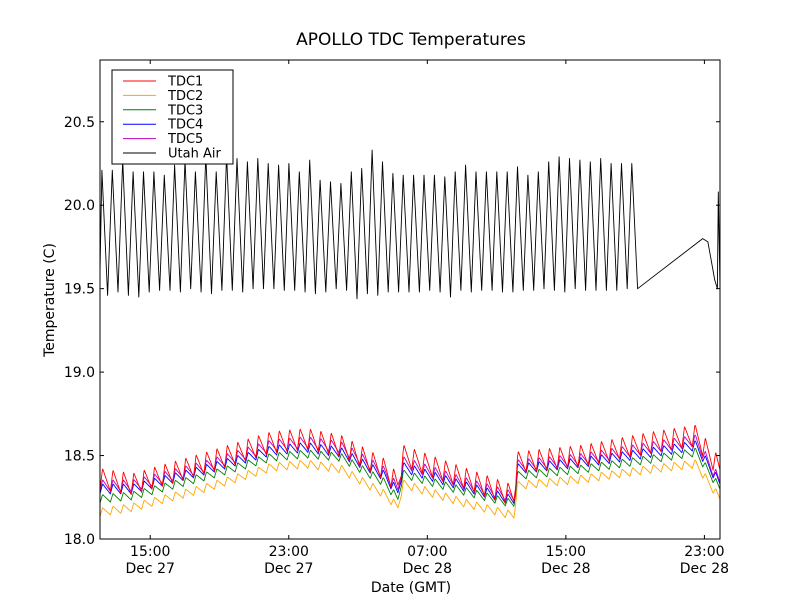 This screenshot has height=600, width=800. What do you see at coordinates (427, 552) in the screenshot?
I see `x-tick-label-time: 07:00` at bounding box center [427, 552].